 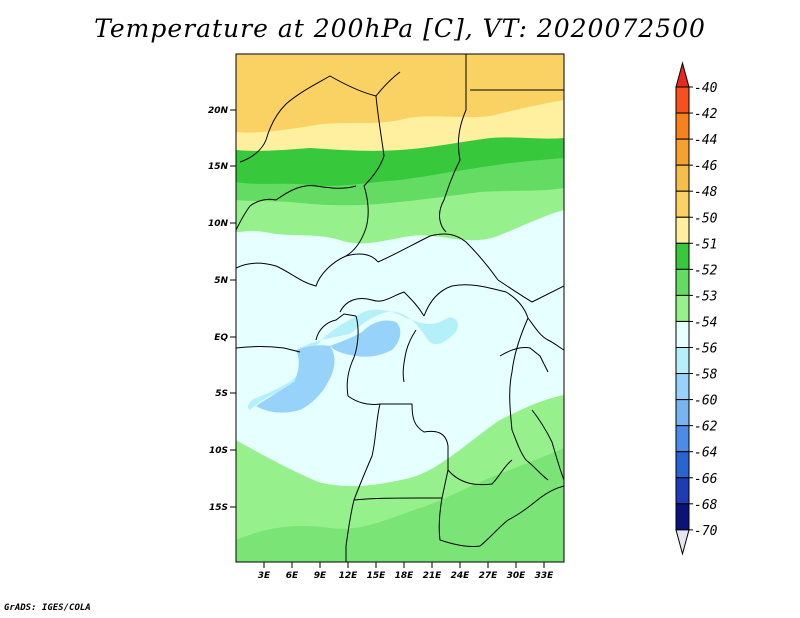 I want to click on field-band-yellow, so click(x=400, y=93).